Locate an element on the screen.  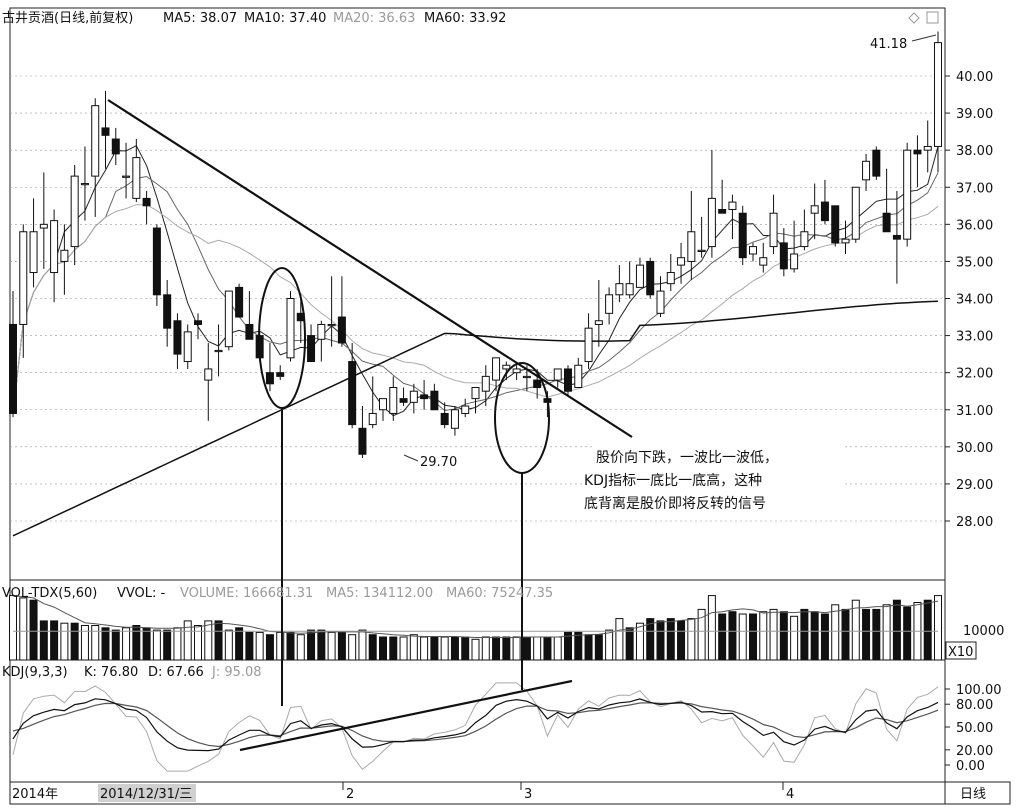
diamond-icon is located at coordinates (914, 18).